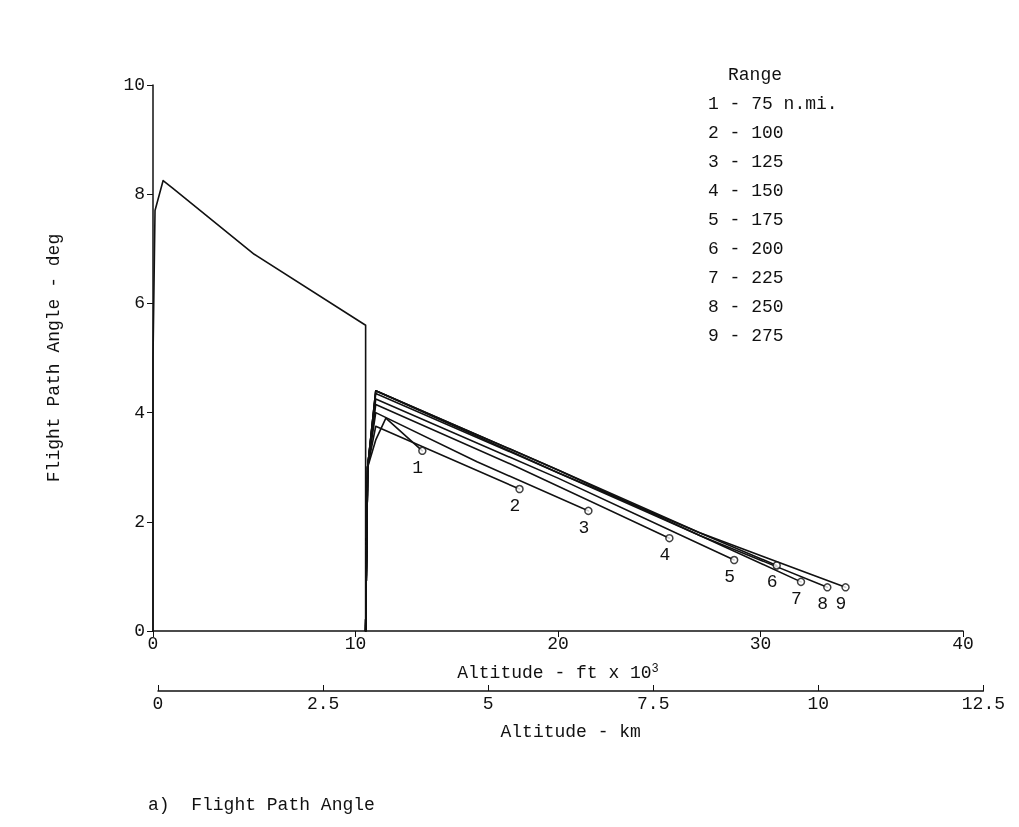 Image resolution: width=1019 pixels, height=827 pixels. Describe the element at coordinates (139, 303) in the screenshot. I see `y-tick-label: 6` at that location.